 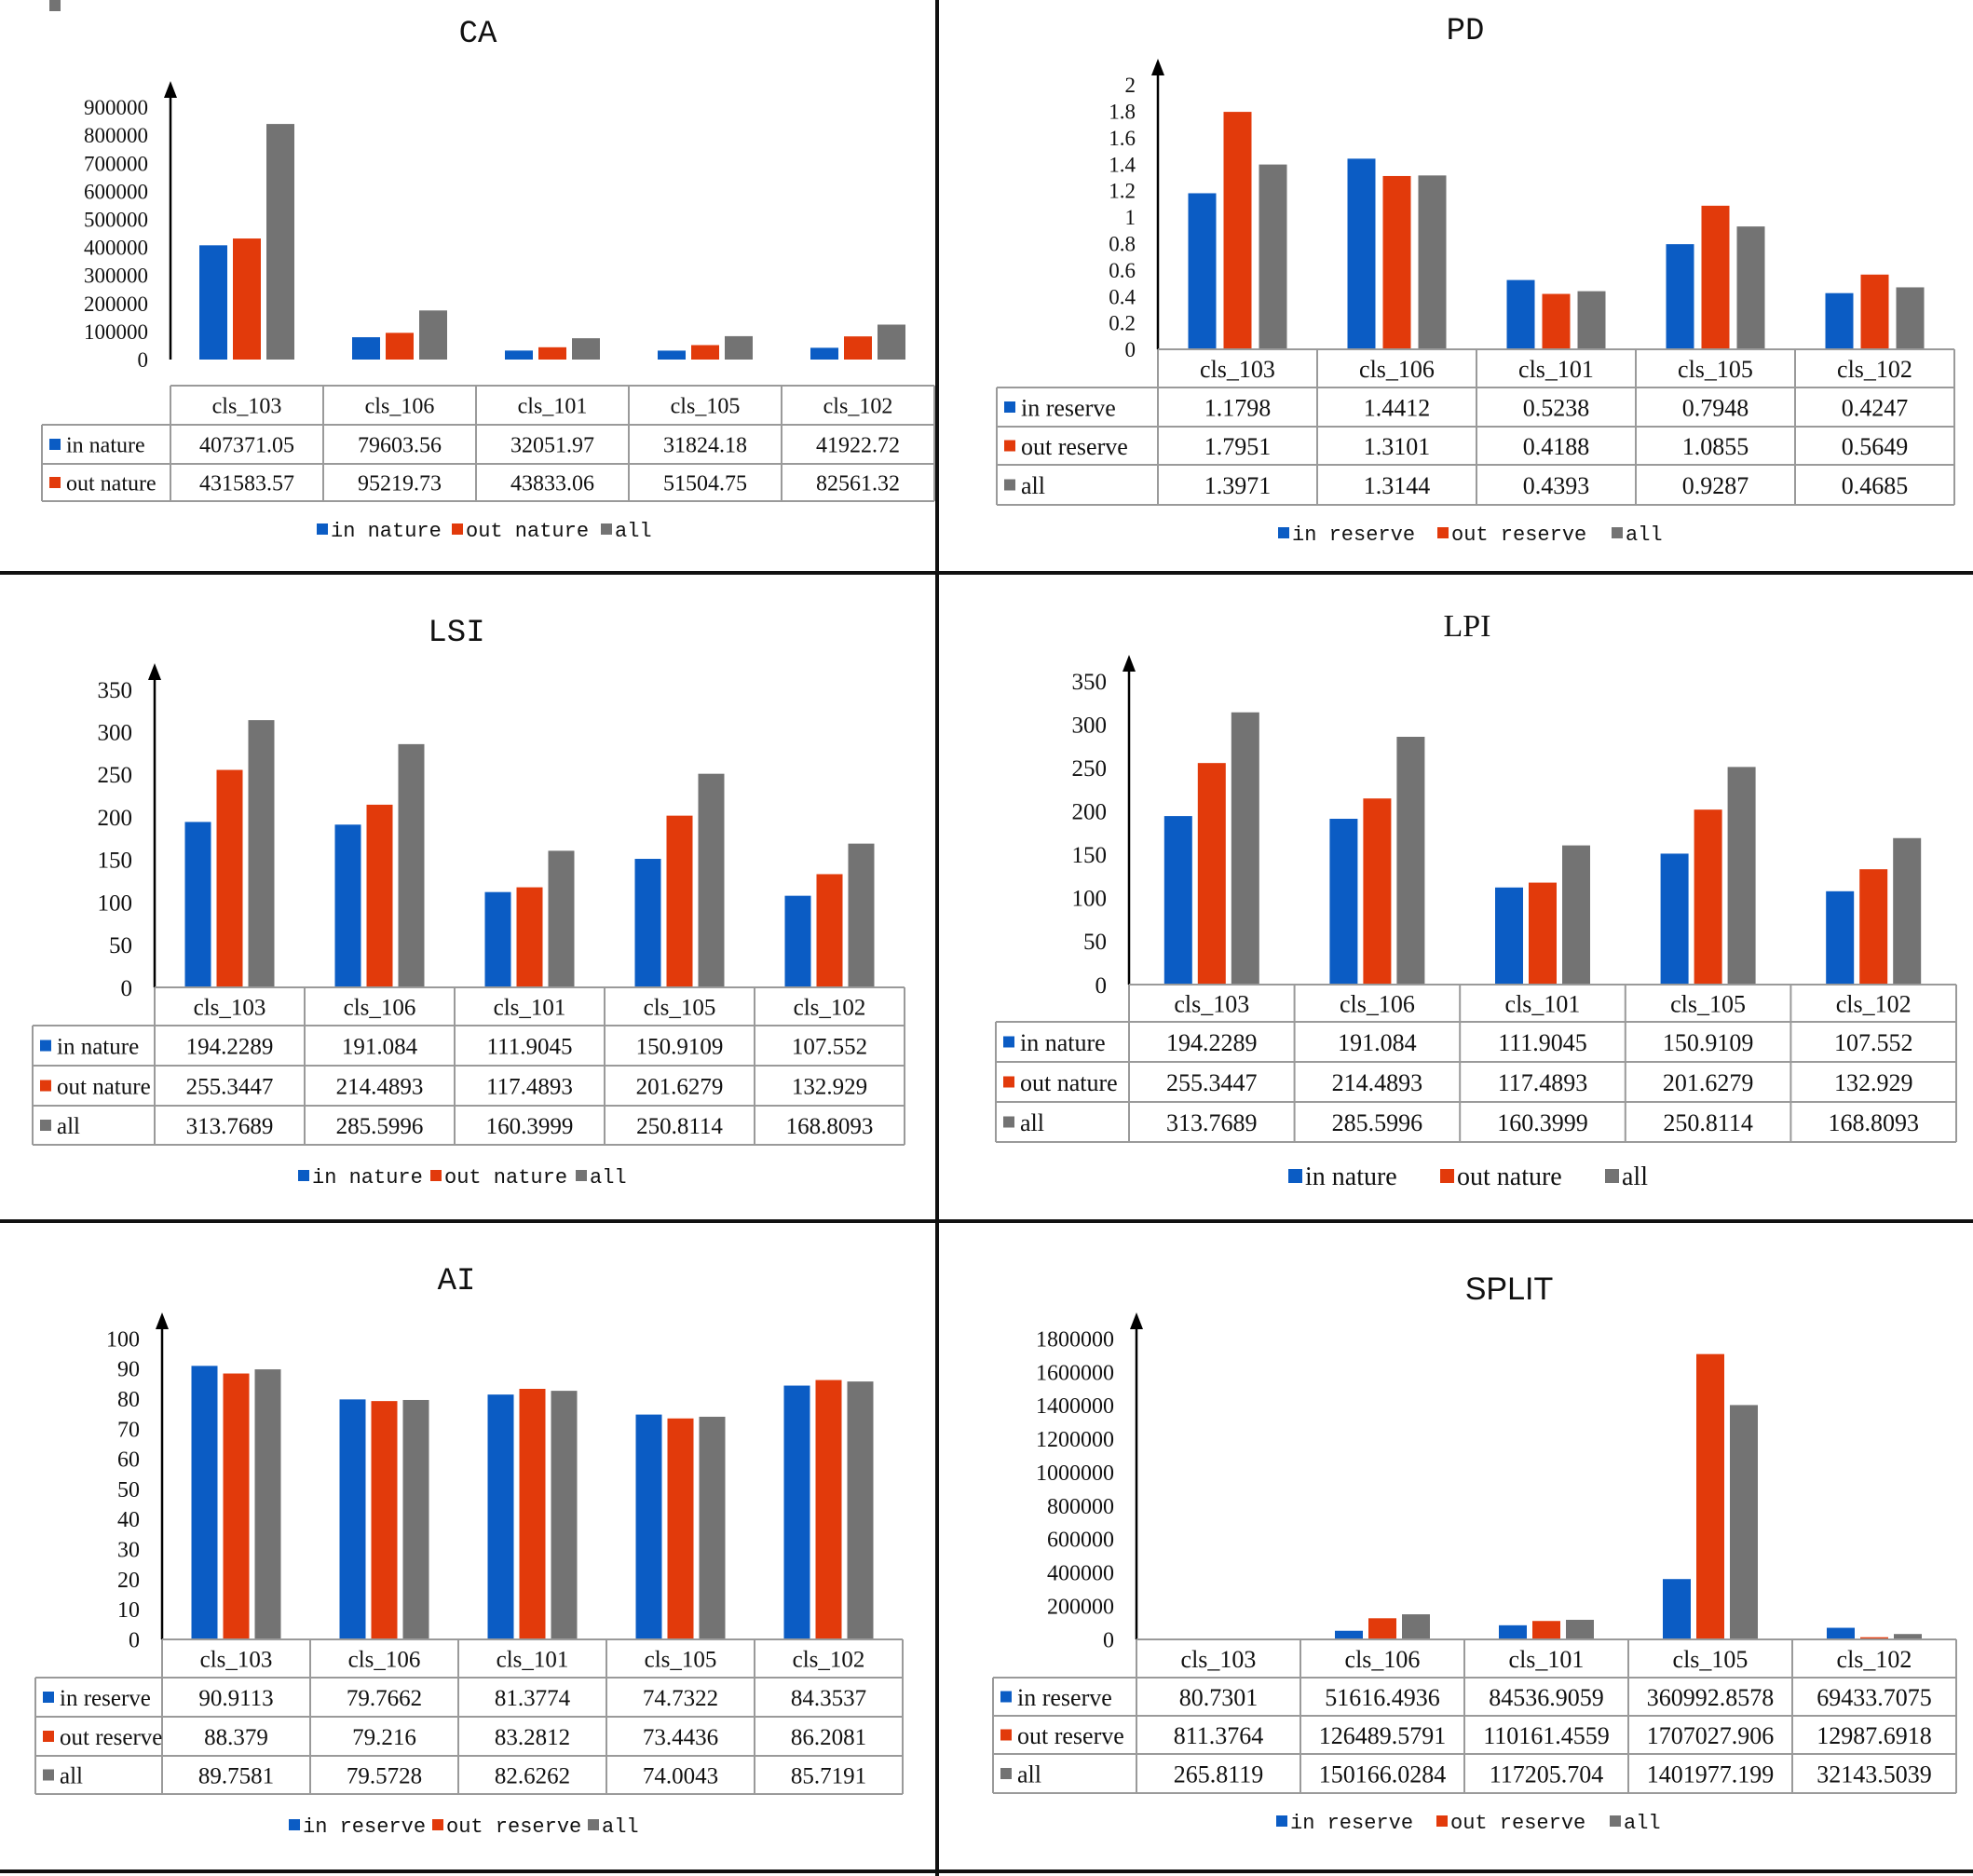 What do you see at coordinates (128, 1400) in the screenshot?
I see `y-tick-label: 80` at bounding box center [128, 1400].